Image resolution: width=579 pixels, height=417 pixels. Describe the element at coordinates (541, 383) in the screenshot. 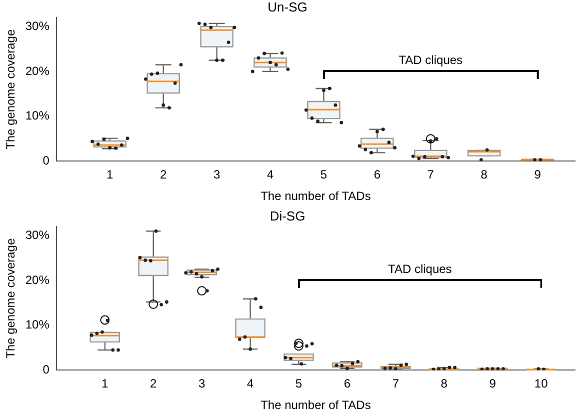

I see `x-tick-label: 10` at that location.